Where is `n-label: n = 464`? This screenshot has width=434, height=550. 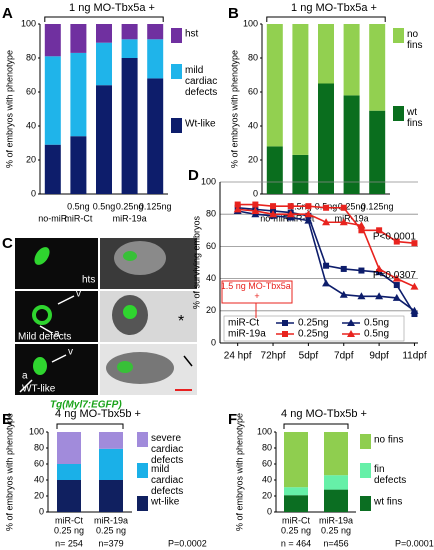 n-label: n = 464 is located at coordinates (296, 543).